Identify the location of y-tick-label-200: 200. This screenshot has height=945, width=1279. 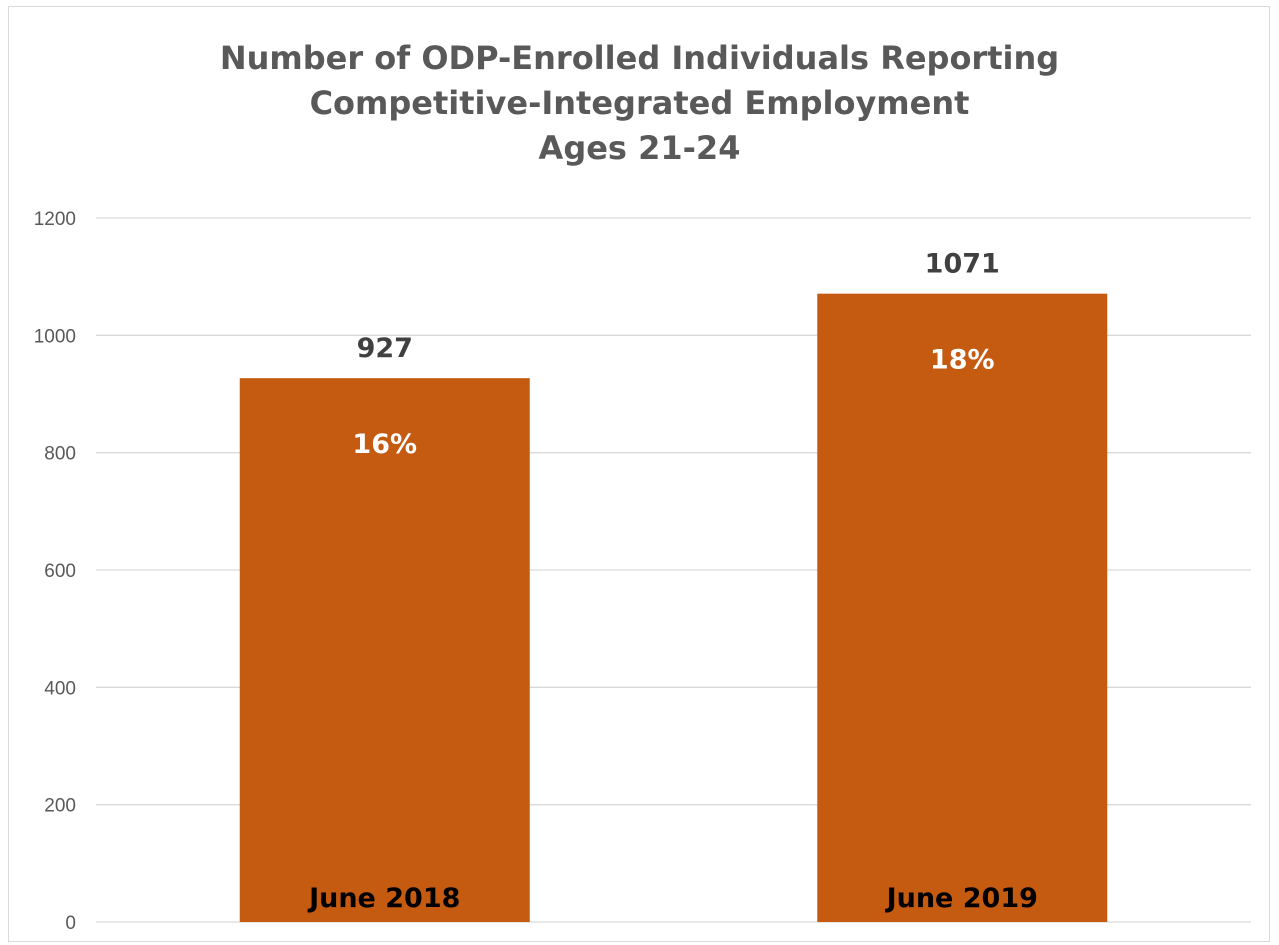
(60, 806).